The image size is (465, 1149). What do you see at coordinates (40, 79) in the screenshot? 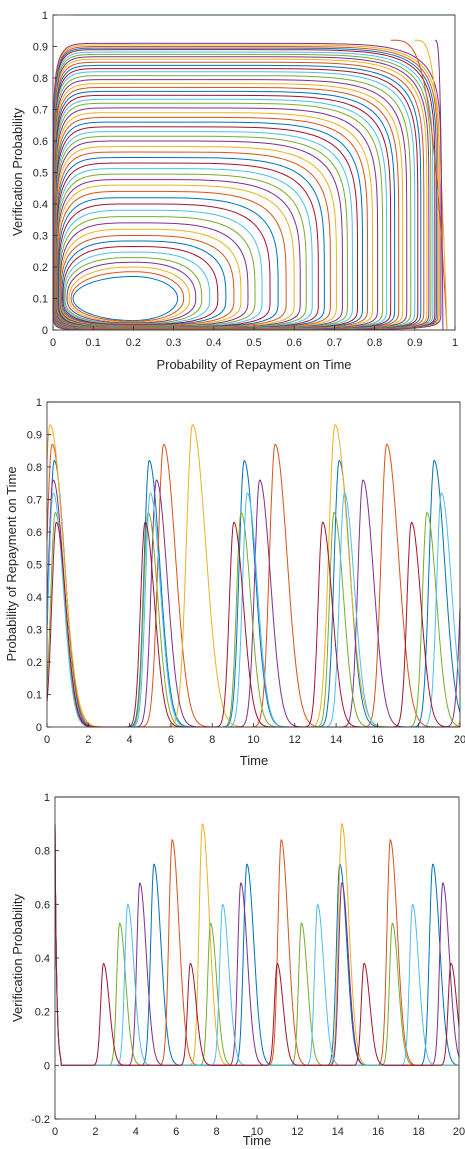
I see `phase-portrait-y-tick-label: 0.8` at bounding box center [40, 79].